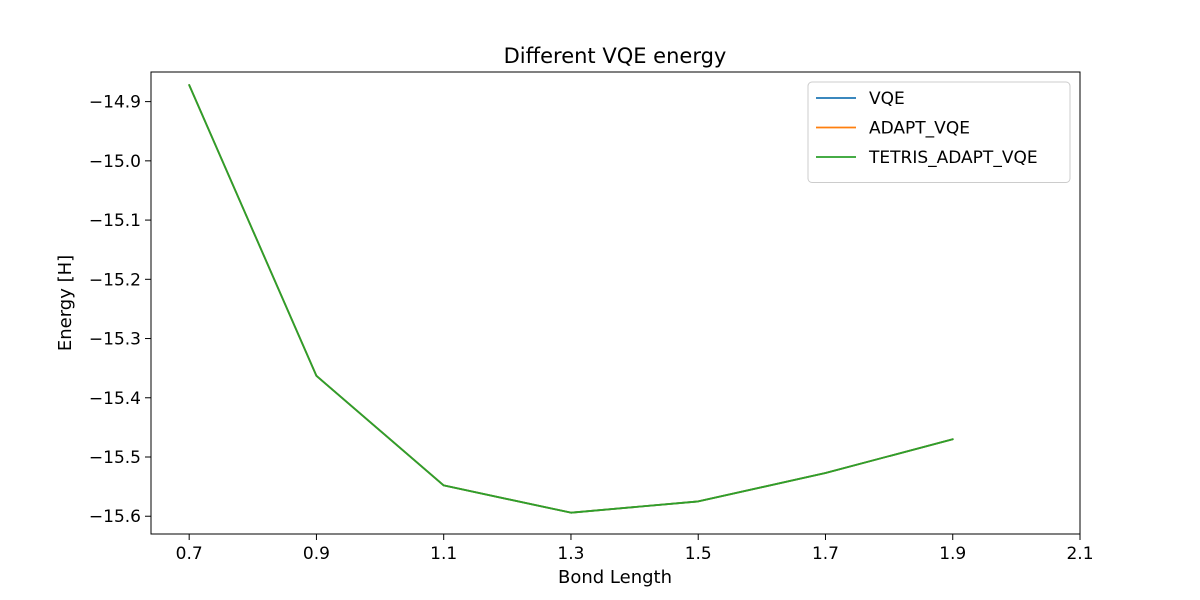  Describe the element at coordinates (919, 129) in the screenshot. I see `legend-label: ADAPT_VQE` at that location.